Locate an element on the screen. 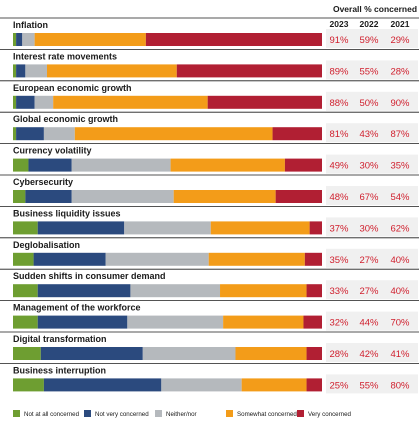  bar-deglobalisation-not-at-all-concerned is located at coordinates (23, 259).